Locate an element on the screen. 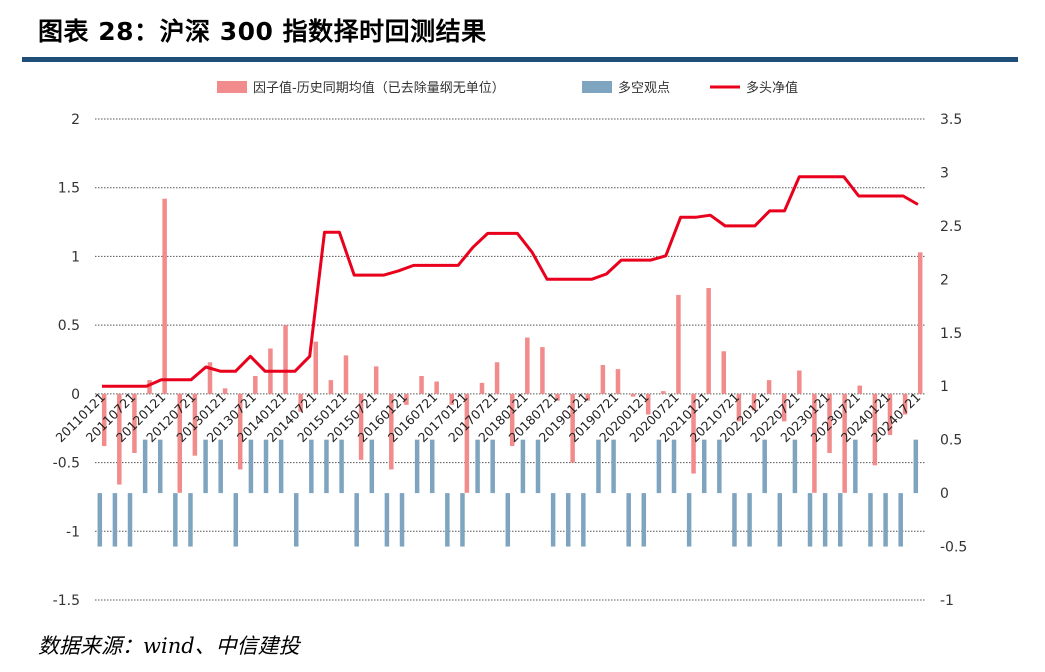 The width and height of the screenshot is (1045, 672). chart-title: 图表 28：沪深 300 指数择时回测结果 is located at coordinates (262, 31).